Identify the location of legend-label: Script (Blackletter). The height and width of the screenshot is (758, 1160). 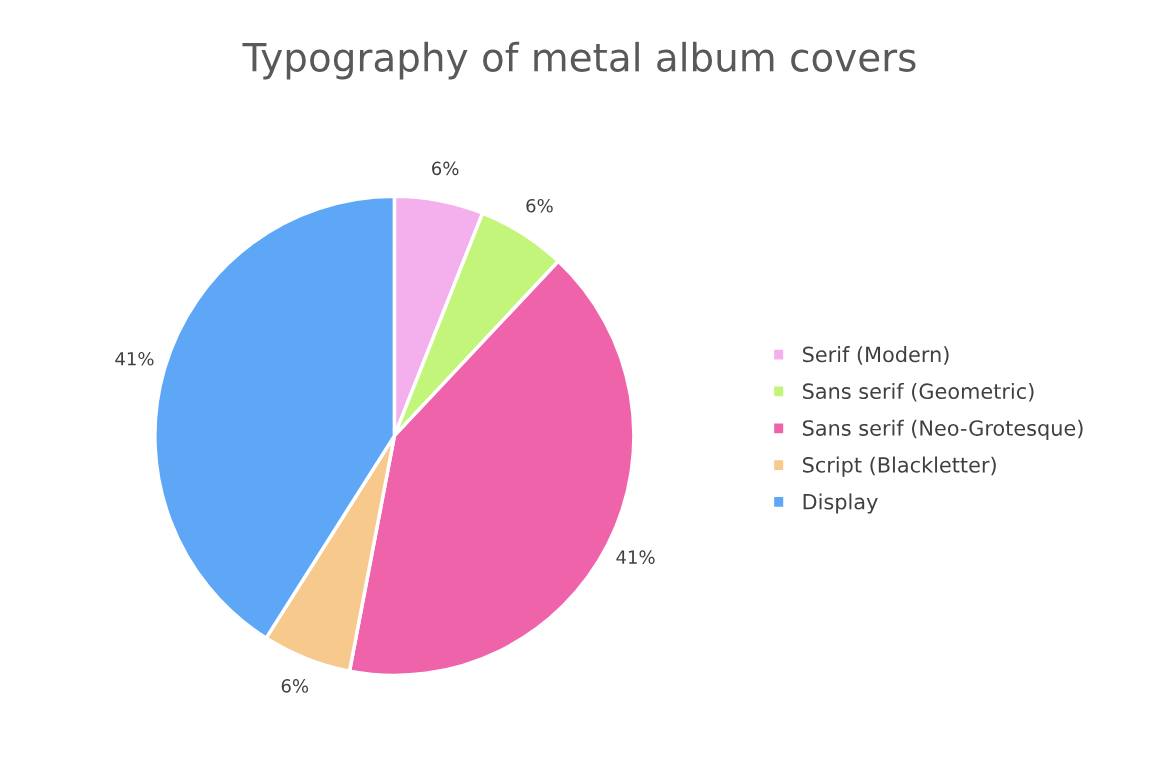
(899, 466).